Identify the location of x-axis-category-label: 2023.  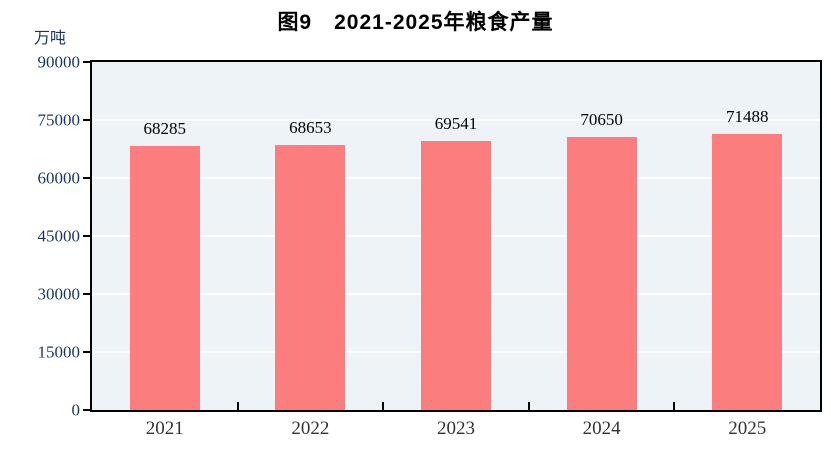
(456, 428).